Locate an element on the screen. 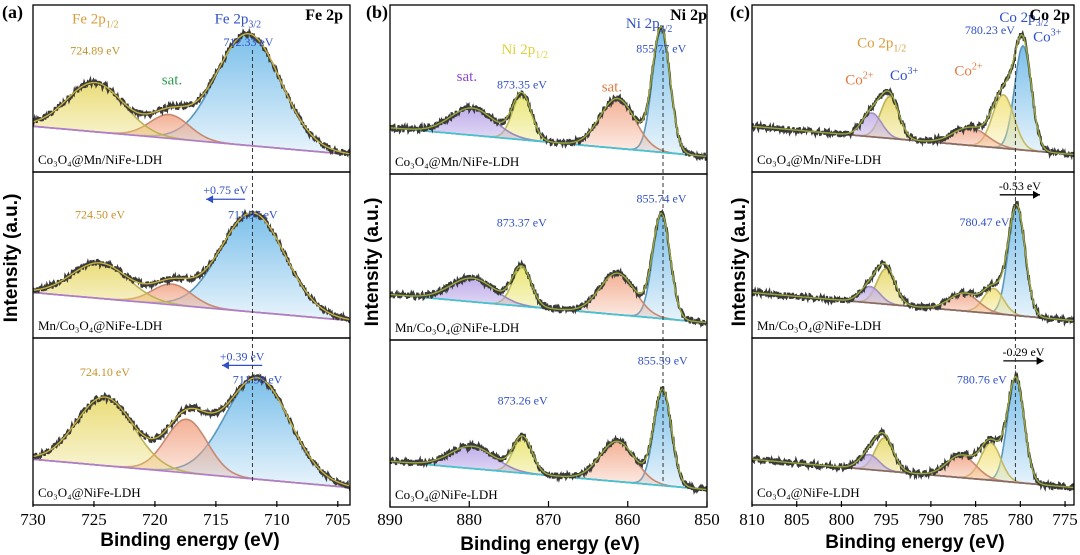 This screenshot has height=555, width=1080. x-tick-label: 715 is located at coordinates (216, 519).